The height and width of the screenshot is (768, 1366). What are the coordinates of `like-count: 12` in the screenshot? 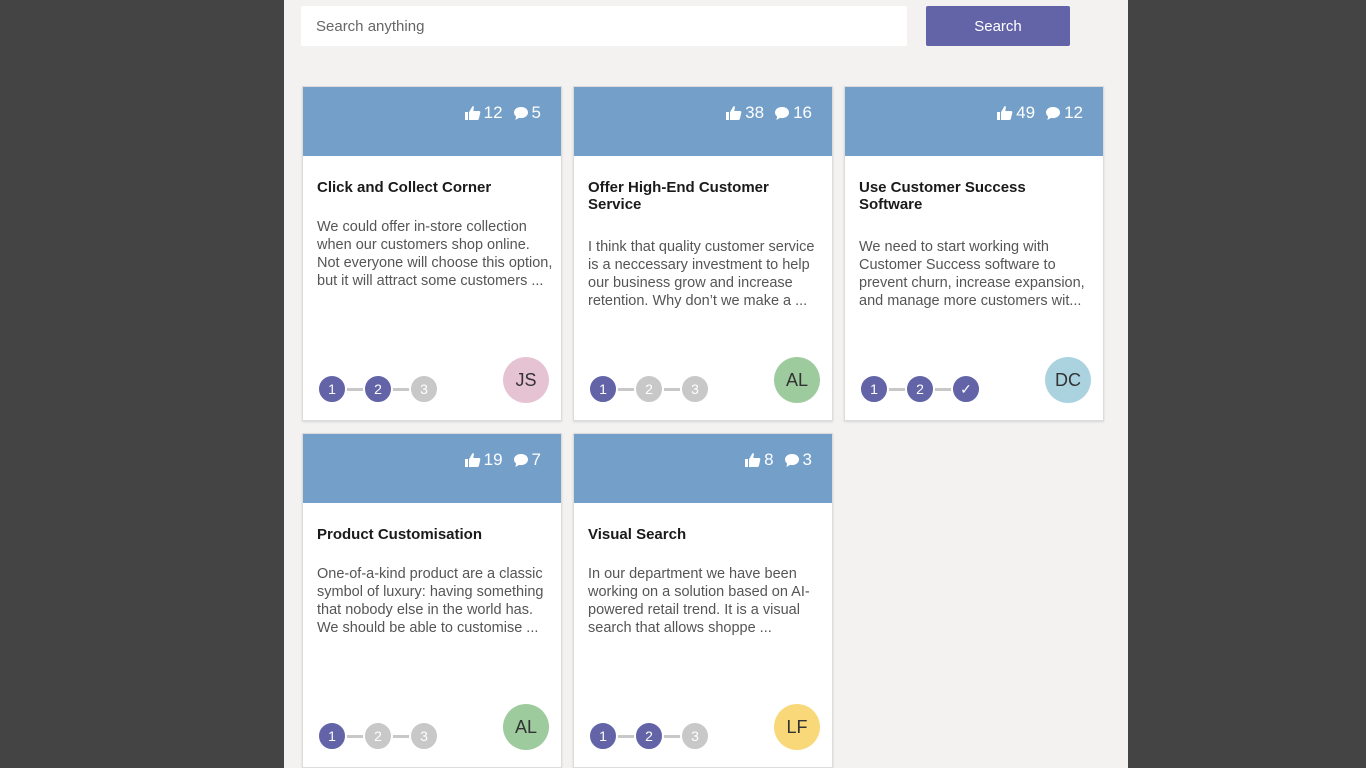 It's located at (483, 113).